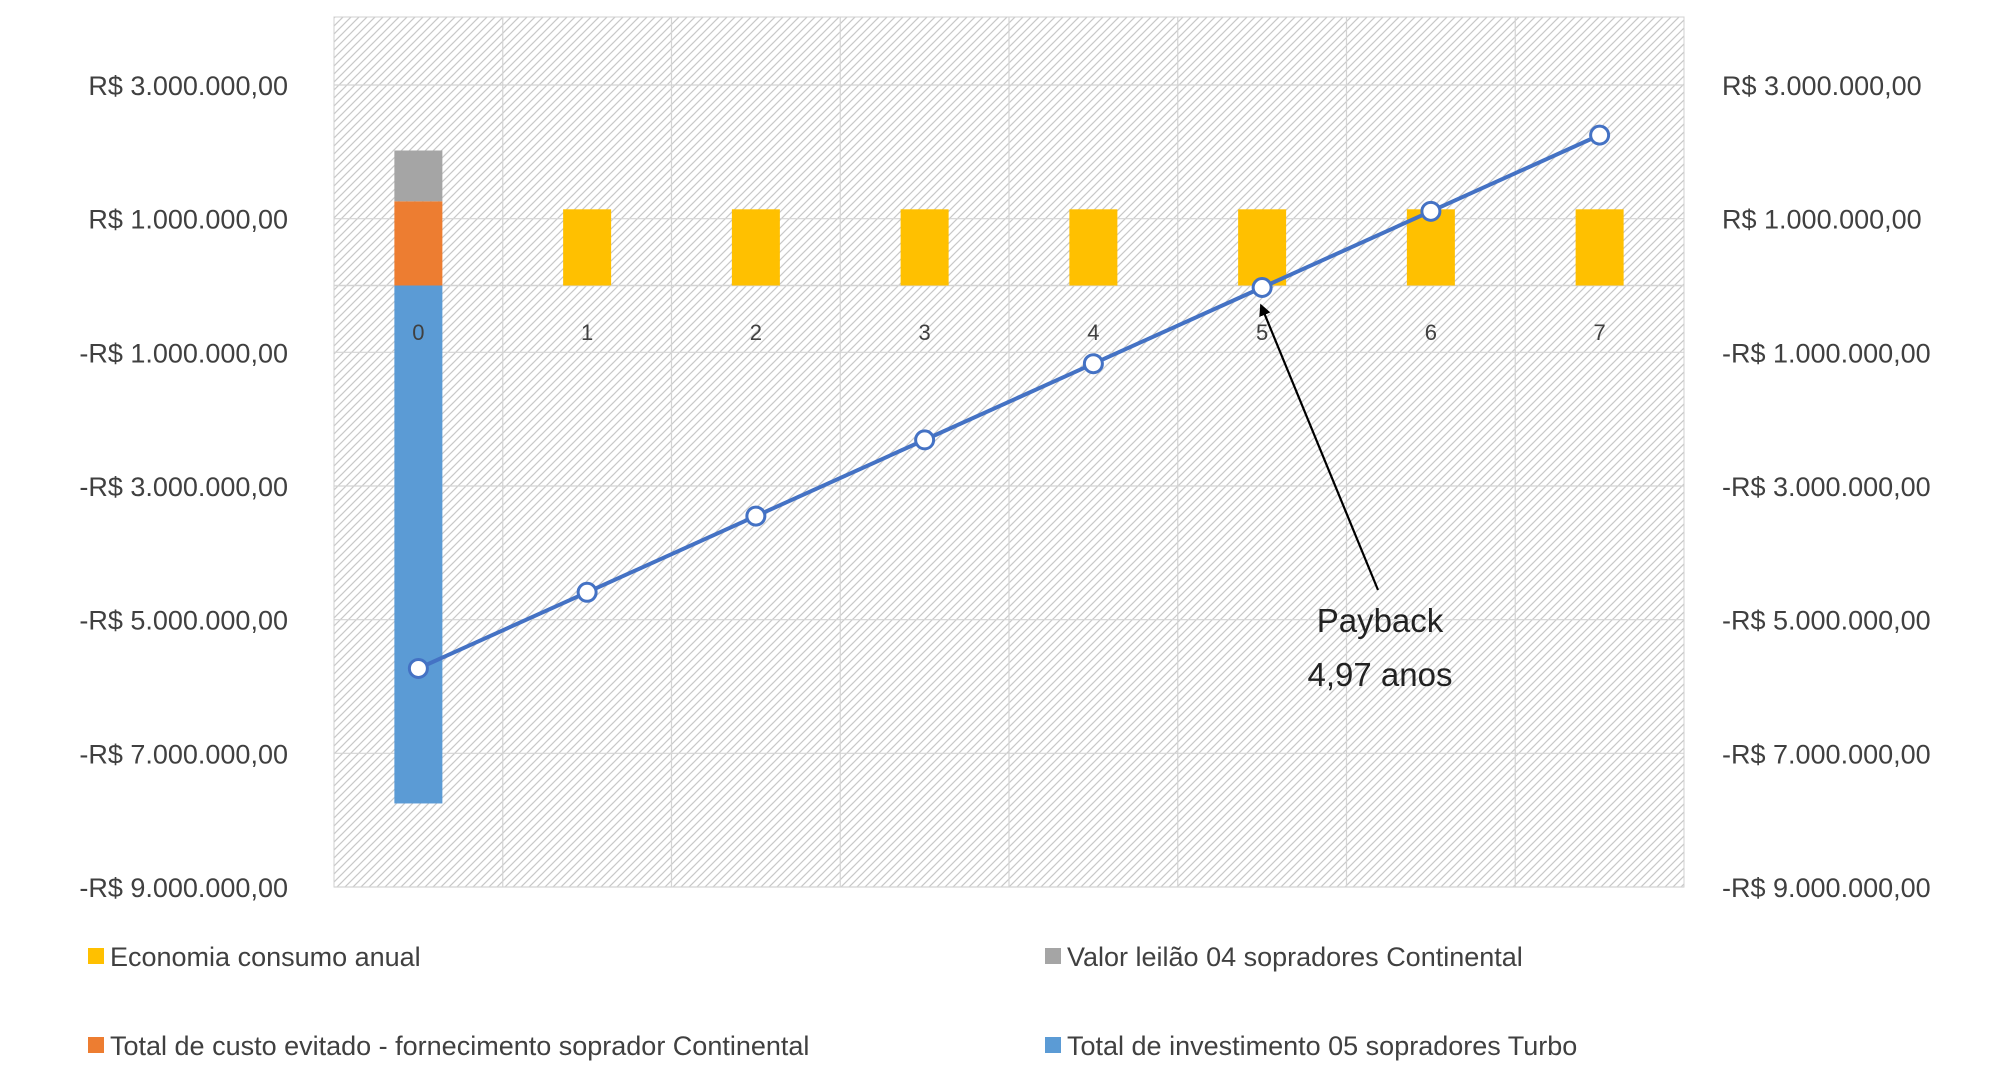 The image size is (1998, 1068). What do you see at coordinates (183, 621) in the screenshot?
I see `y-tick-label-left: -R$ 5.000.000,00` at bounding box center [183, 621].